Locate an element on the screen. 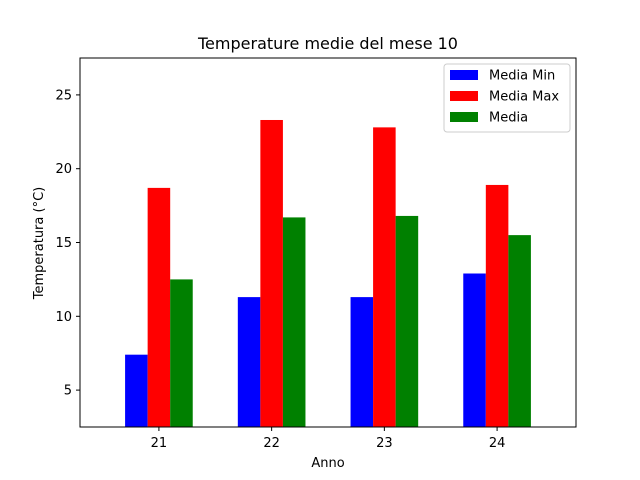  legend-swatch-media-max is located at coordinates (464, 96).